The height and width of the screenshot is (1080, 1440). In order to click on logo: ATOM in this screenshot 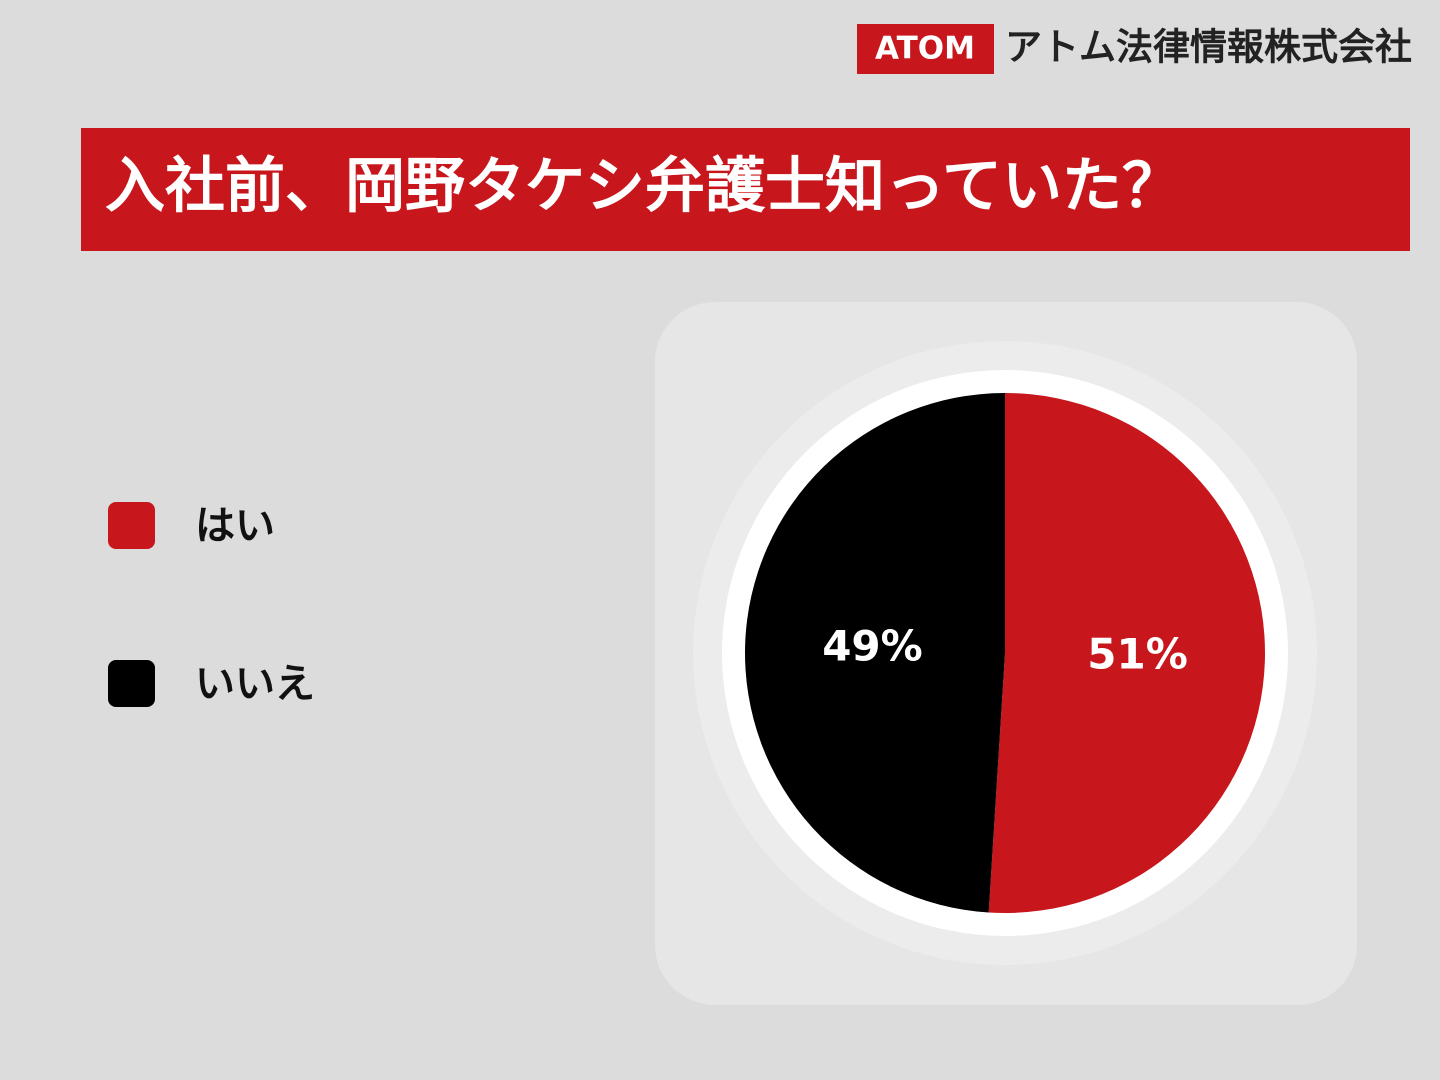, I will do `click(925, 49)`.